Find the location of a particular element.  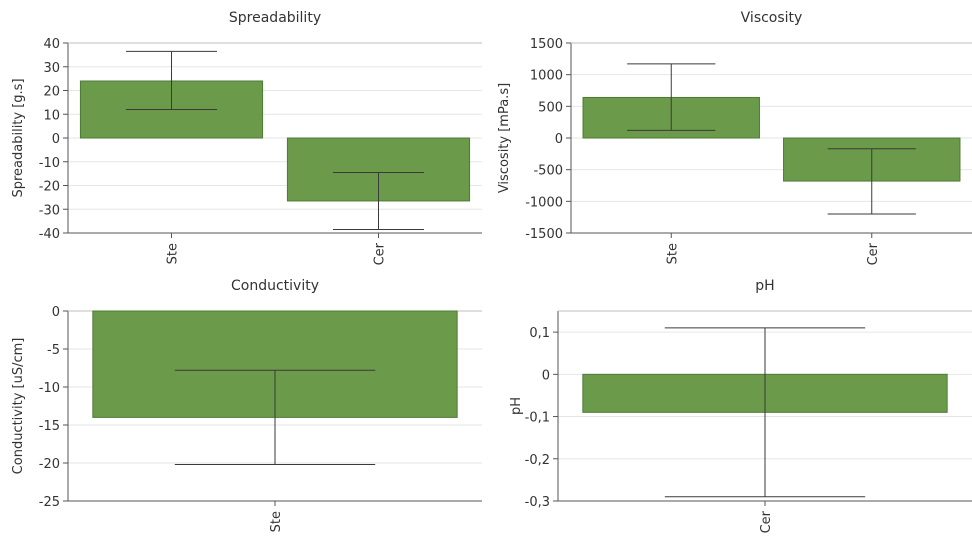

y-tick-label: -0,2 is located at coordinates (537, 460).